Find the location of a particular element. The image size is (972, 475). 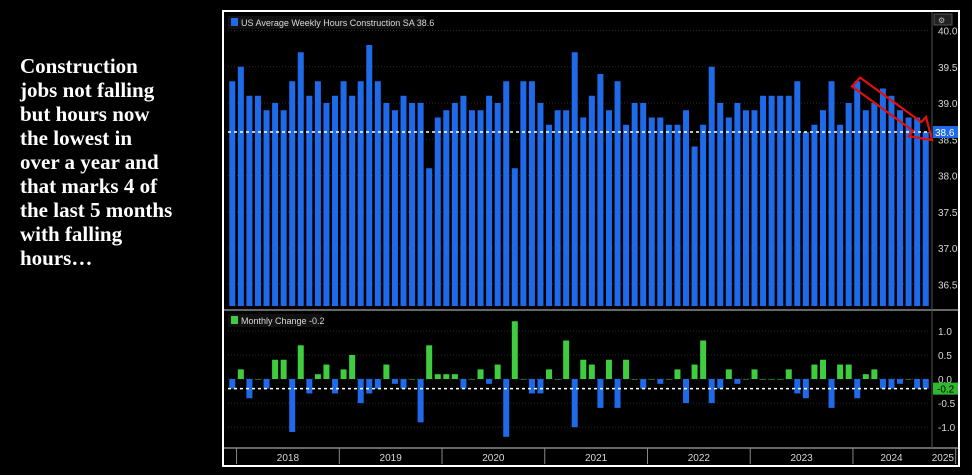

change-legend-bg is located at coordinates (275, 320).